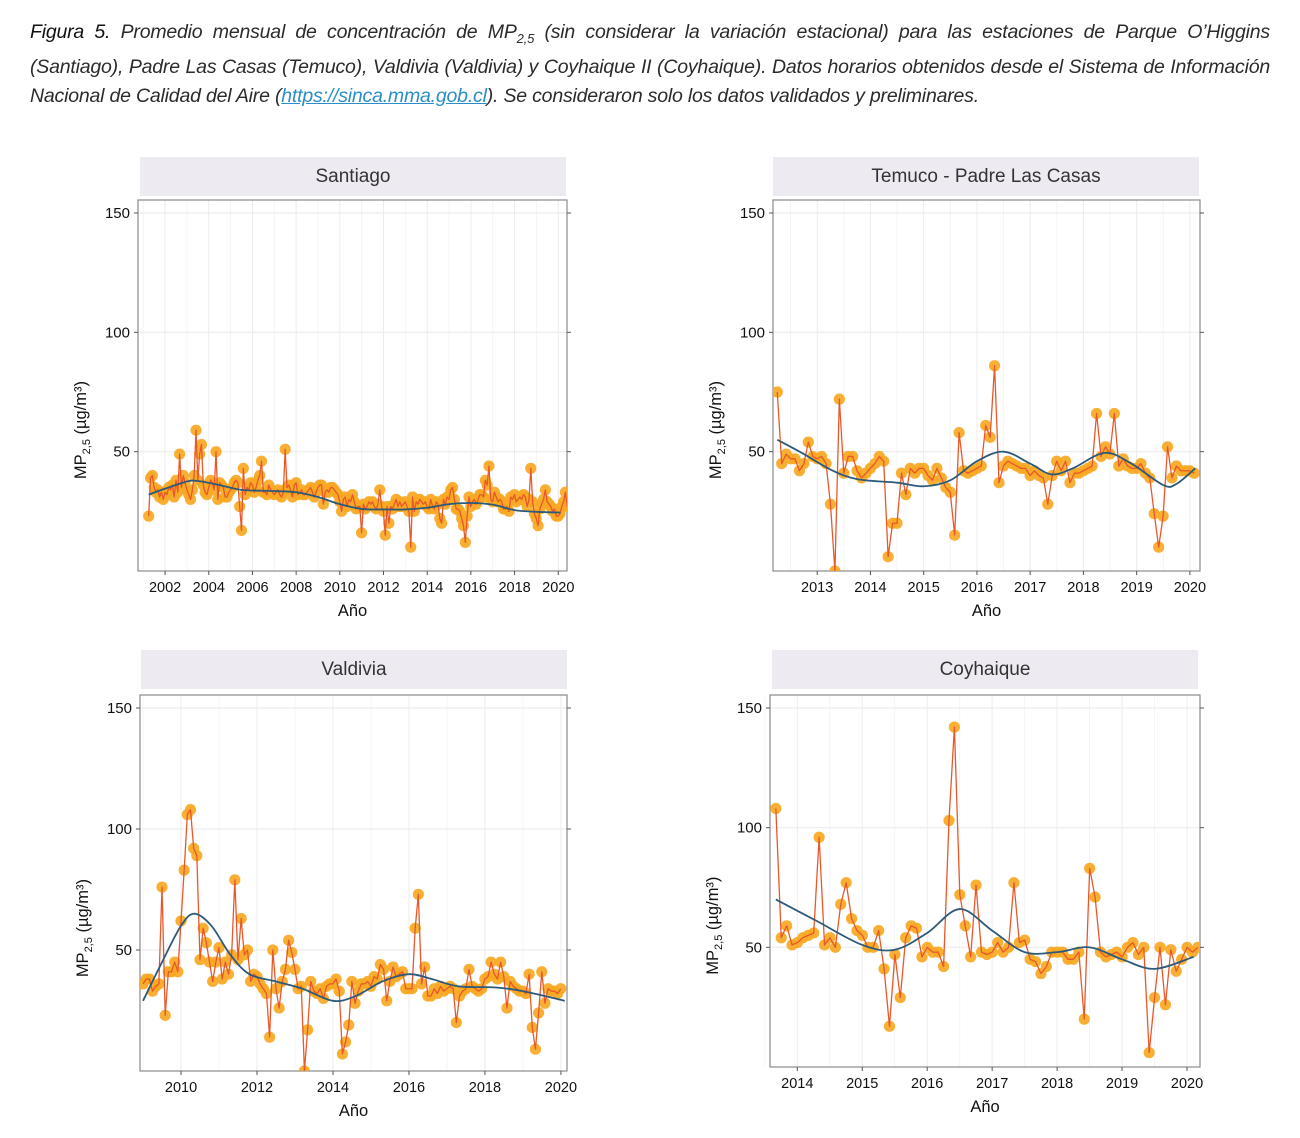 The width and height of the screenshot is (1300, 1138). What do you see at coordinates (354, 669) in the screenshot?
I see `panel-title-strip: Valdivia` at bounding box center [354, 669].